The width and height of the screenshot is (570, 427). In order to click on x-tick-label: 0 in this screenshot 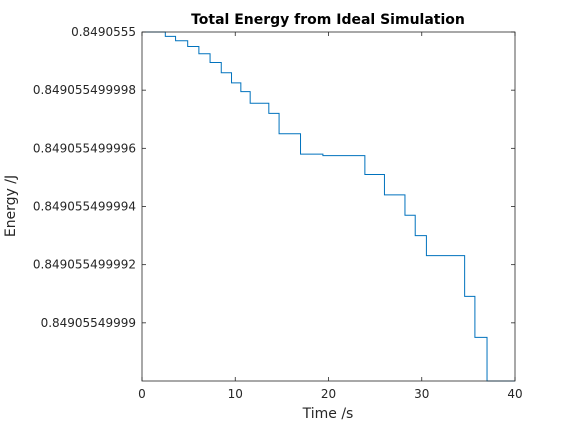, I will do `click(142, 394)`.